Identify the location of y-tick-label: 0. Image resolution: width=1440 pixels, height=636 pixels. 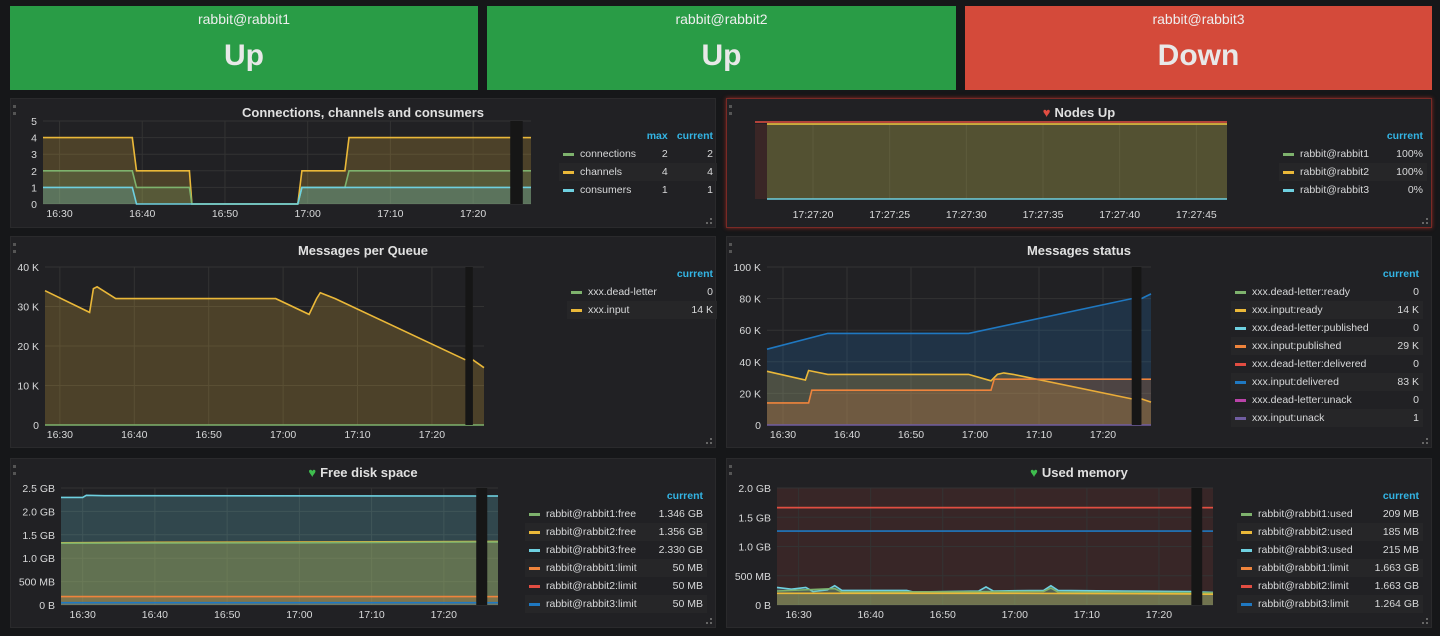
(34, 205).